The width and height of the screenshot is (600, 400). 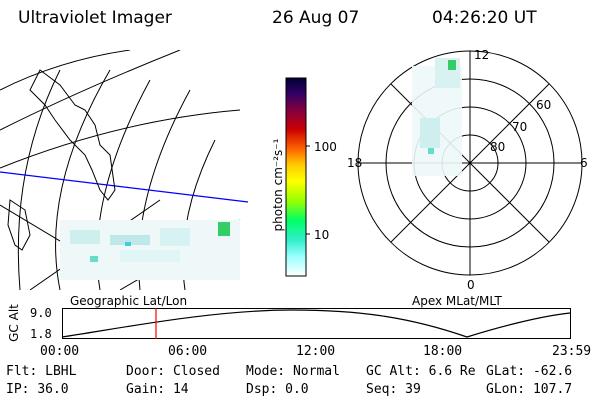 What do you see at coordinates (355, 163) in the screenshot?
I see `mlt-label-18: 18` at bounding box center [355, 163].